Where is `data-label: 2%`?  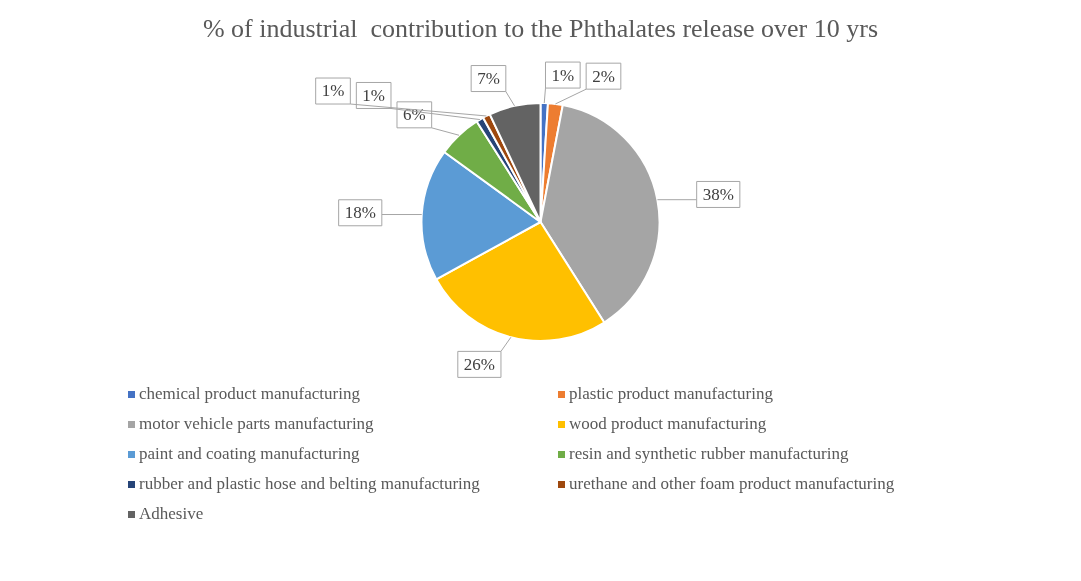
data-label: 2% is located at coordinates (603, 76).